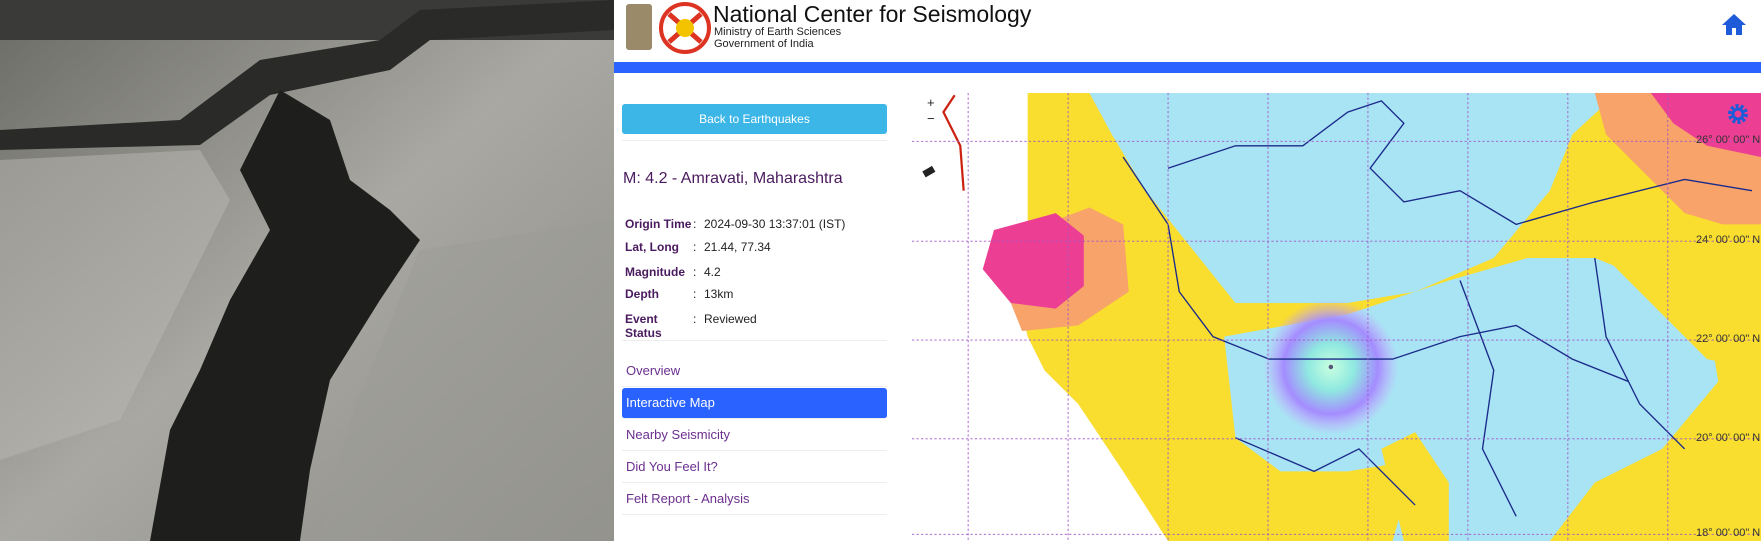 The height and width of the screenshot is (541, 1761). What do you see at coordinates (1728, 240) in the screenshot?
I see `latitude-label: 24° 00' 00" N` at bounding box center [1728, 240].